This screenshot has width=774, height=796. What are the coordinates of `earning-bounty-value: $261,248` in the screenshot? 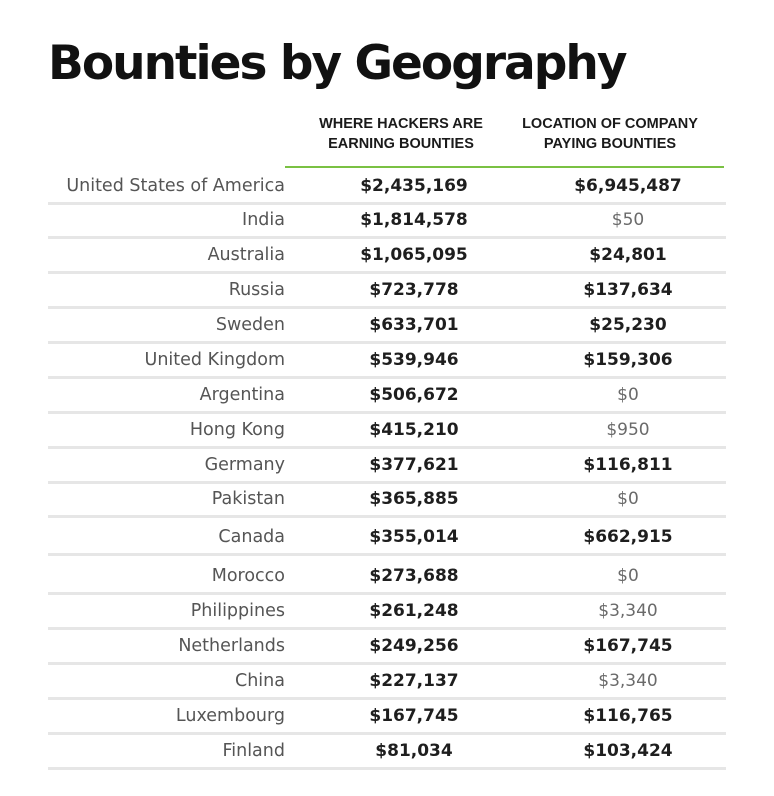 It's located at (414, 611).